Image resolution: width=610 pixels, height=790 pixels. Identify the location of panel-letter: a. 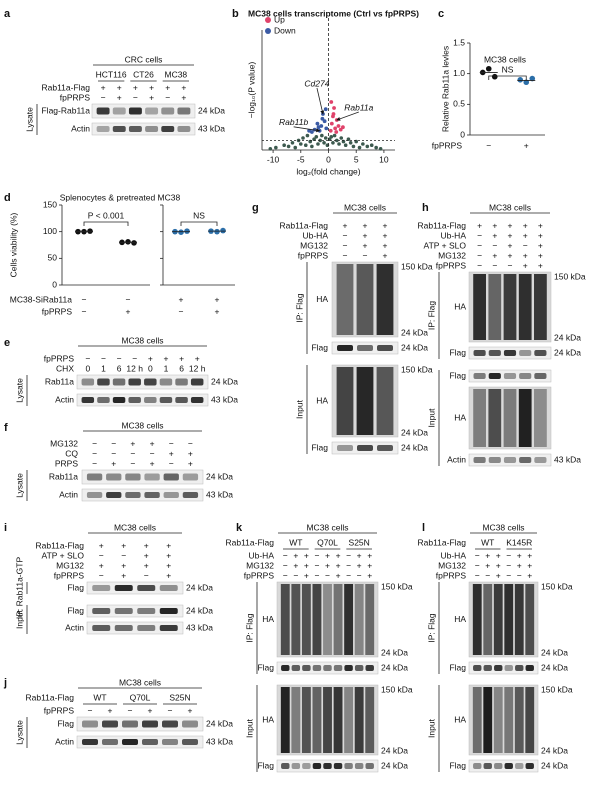
(7, 14).